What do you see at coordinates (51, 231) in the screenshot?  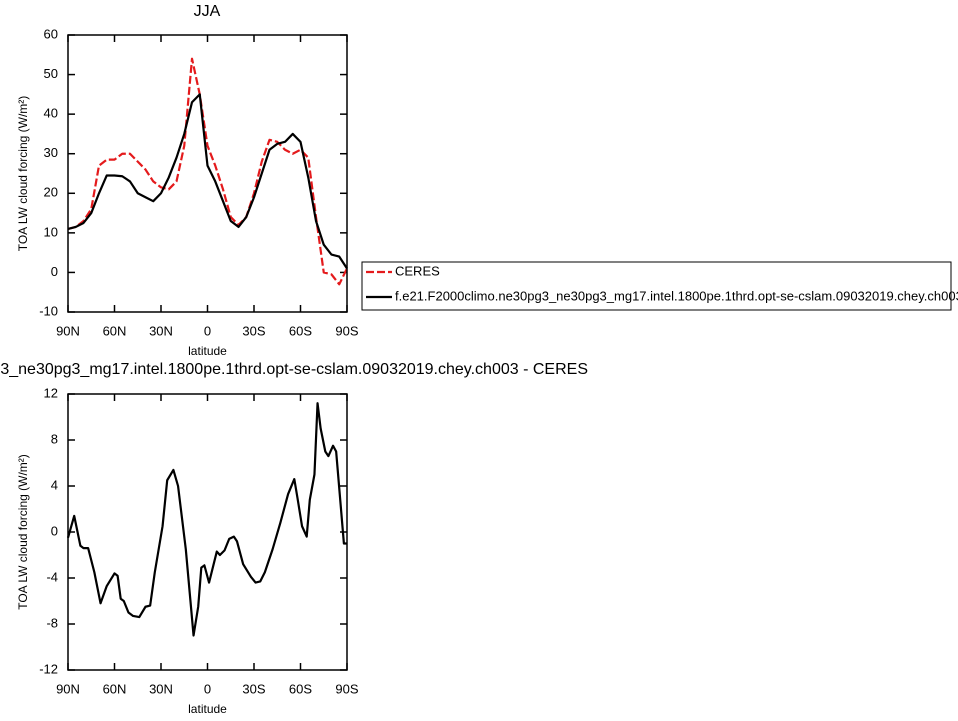 I see `y-tick-label: 10` at bounding box center [51, 231].